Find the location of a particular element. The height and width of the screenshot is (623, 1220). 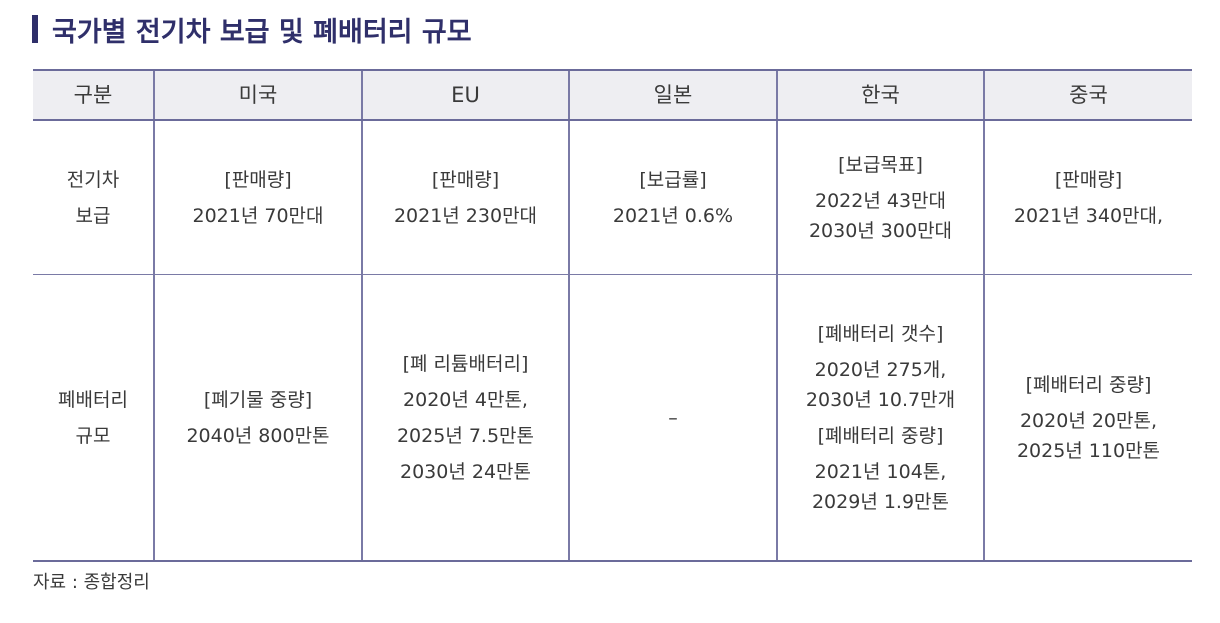

header-korea: 한국 is located at coordinates (880, 95).